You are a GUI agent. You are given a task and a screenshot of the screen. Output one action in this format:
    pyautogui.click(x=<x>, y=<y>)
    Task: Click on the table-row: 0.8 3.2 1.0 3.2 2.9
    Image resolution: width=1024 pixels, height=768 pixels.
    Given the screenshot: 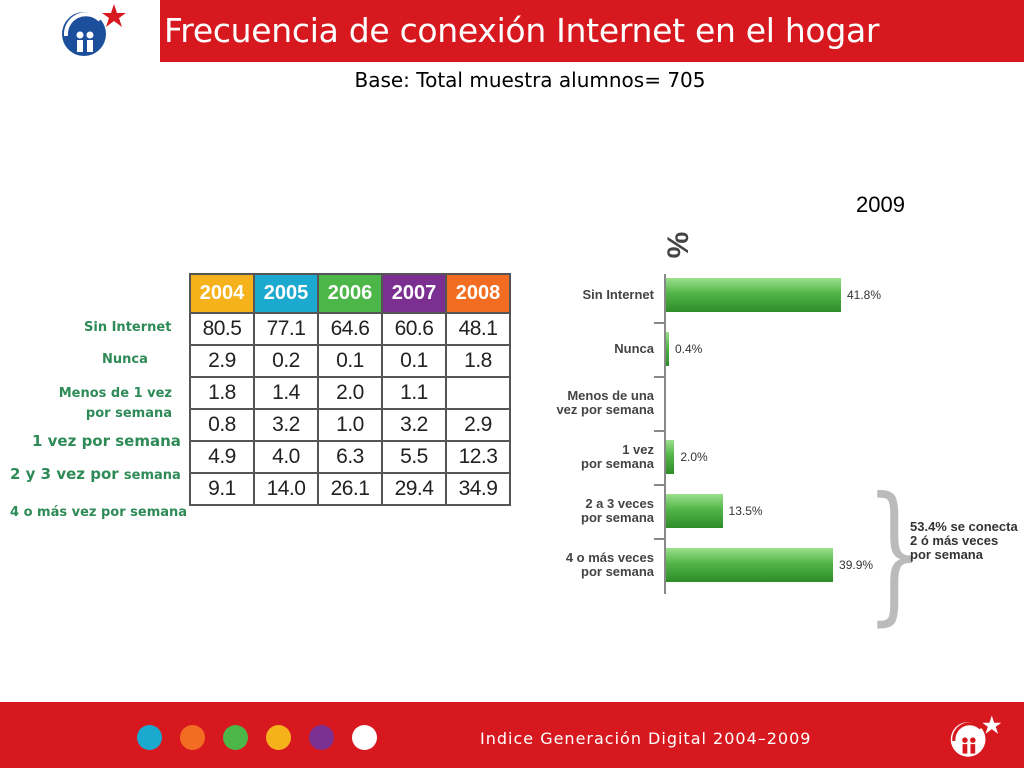 What is the action you would take?
    pyautogui.click(x=350, y=425)
    